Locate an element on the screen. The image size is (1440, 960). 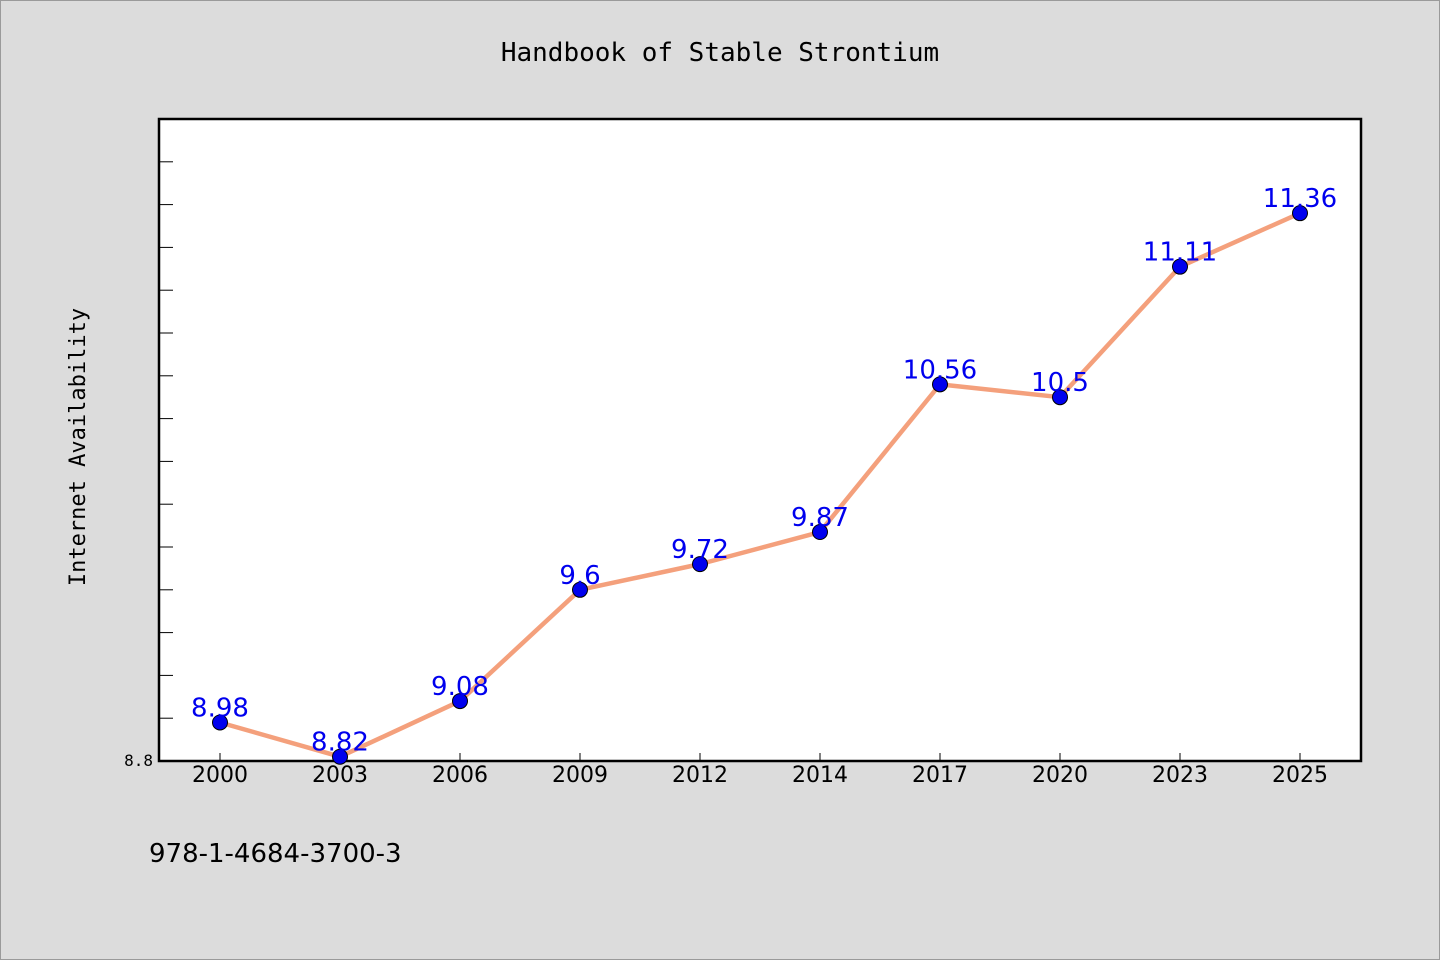
x-tick-label: 2017 is located at coordinates (940, 775).